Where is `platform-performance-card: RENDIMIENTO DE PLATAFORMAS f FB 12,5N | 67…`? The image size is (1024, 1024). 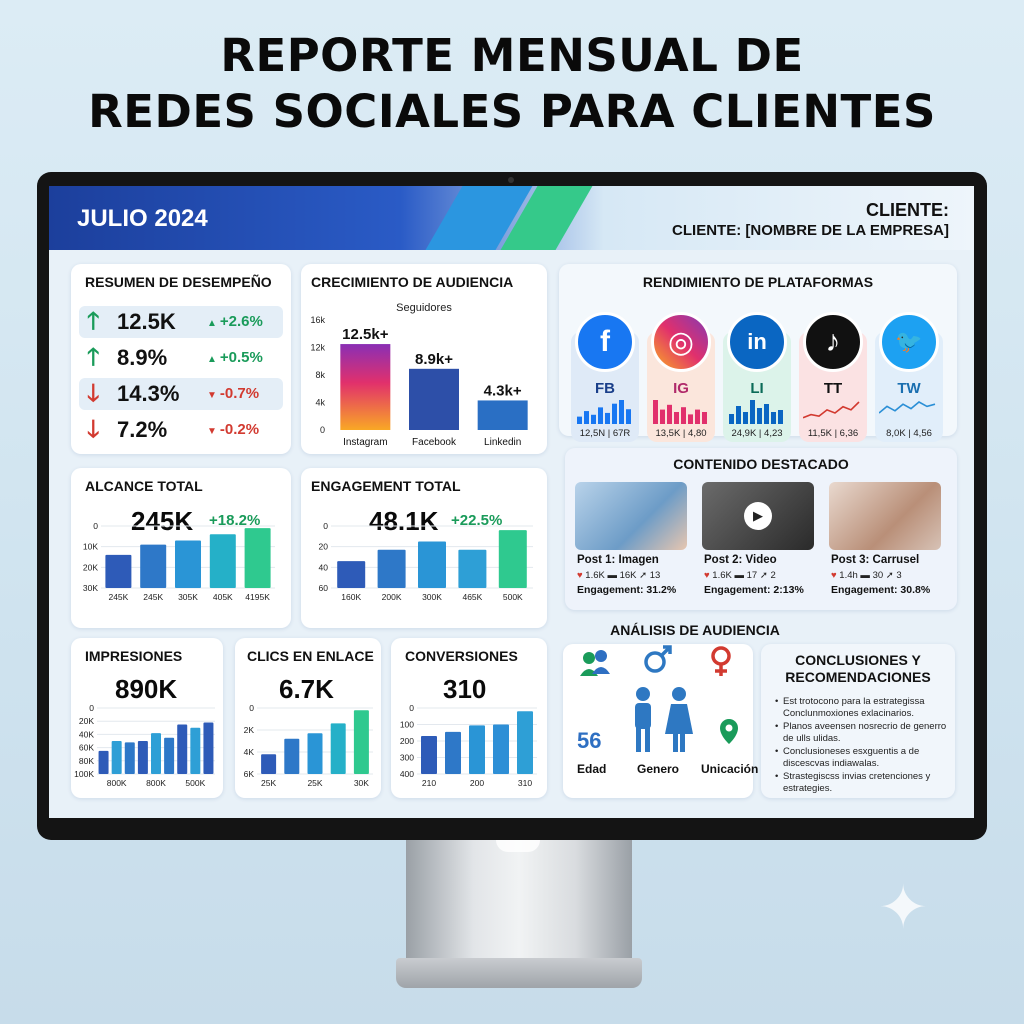
platform-performance-card: RENDIMIENTO DE PLATAFORMAS f FB 12,5N | 67… is located at coordinates (758, 353).